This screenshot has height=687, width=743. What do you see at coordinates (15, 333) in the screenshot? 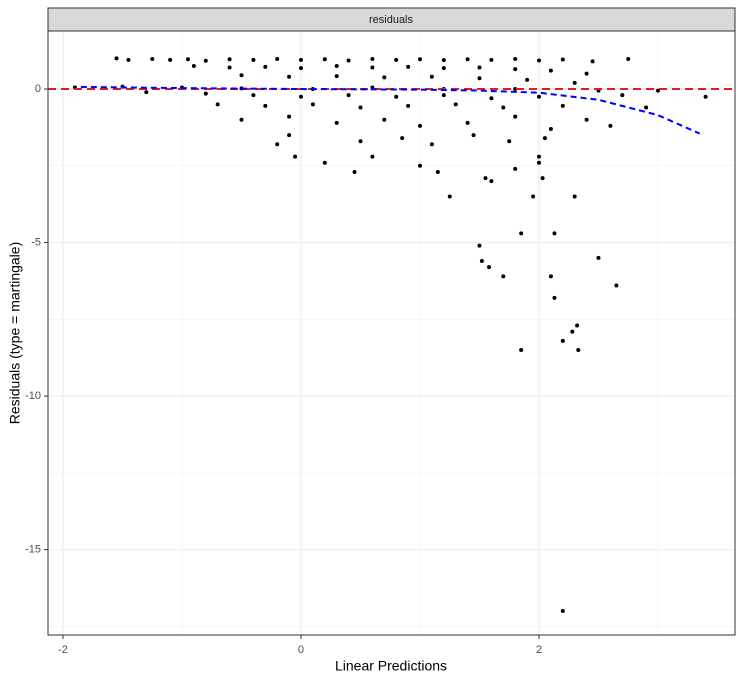
I see `y-axis-title: Residuals (type = martingale)` at bounding box center [15, 333].